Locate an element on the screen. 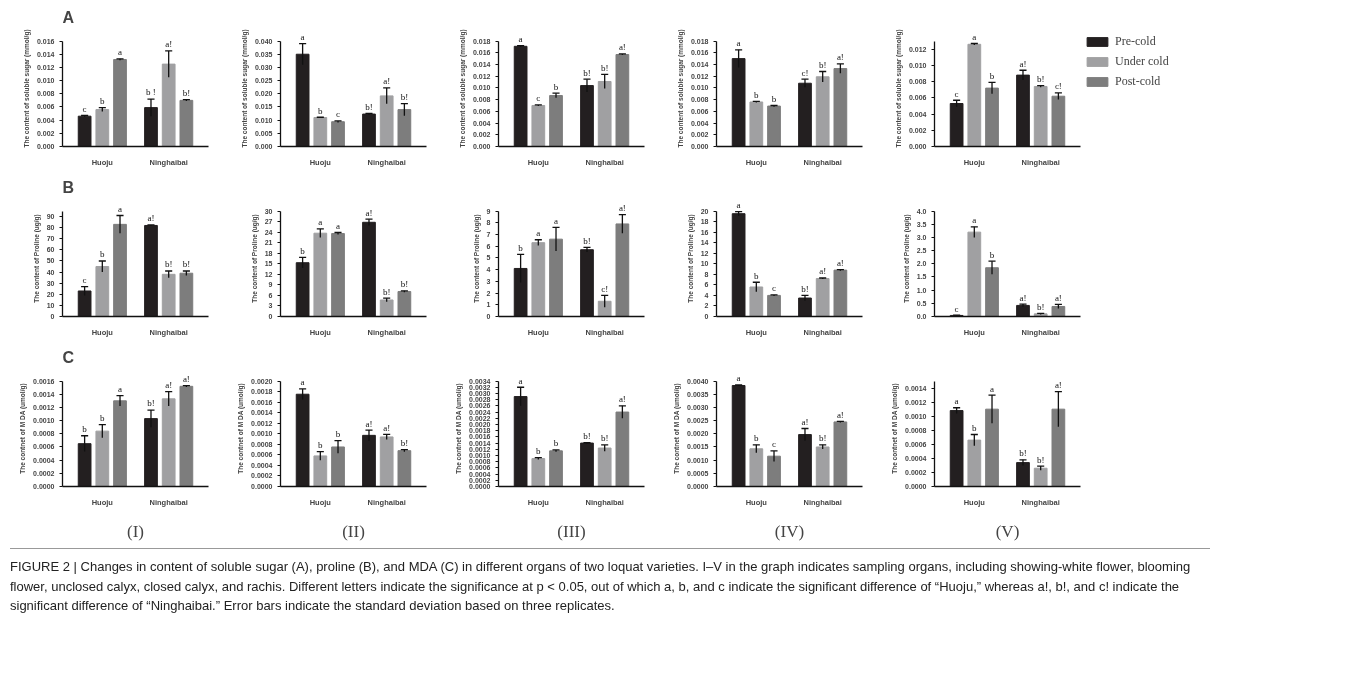 This screenshot has height=685, width=1357. x-axis-title: (III) is located at coordinates (571, 531).